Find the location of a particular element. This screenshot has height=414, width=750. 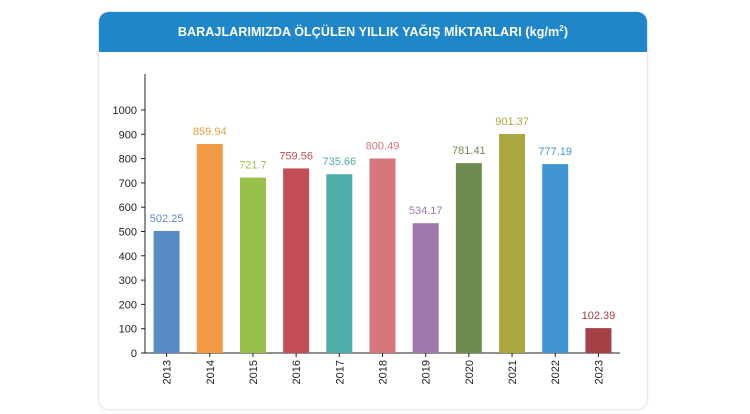

y-tick-label: 700 is located at coordinates (128, 184).